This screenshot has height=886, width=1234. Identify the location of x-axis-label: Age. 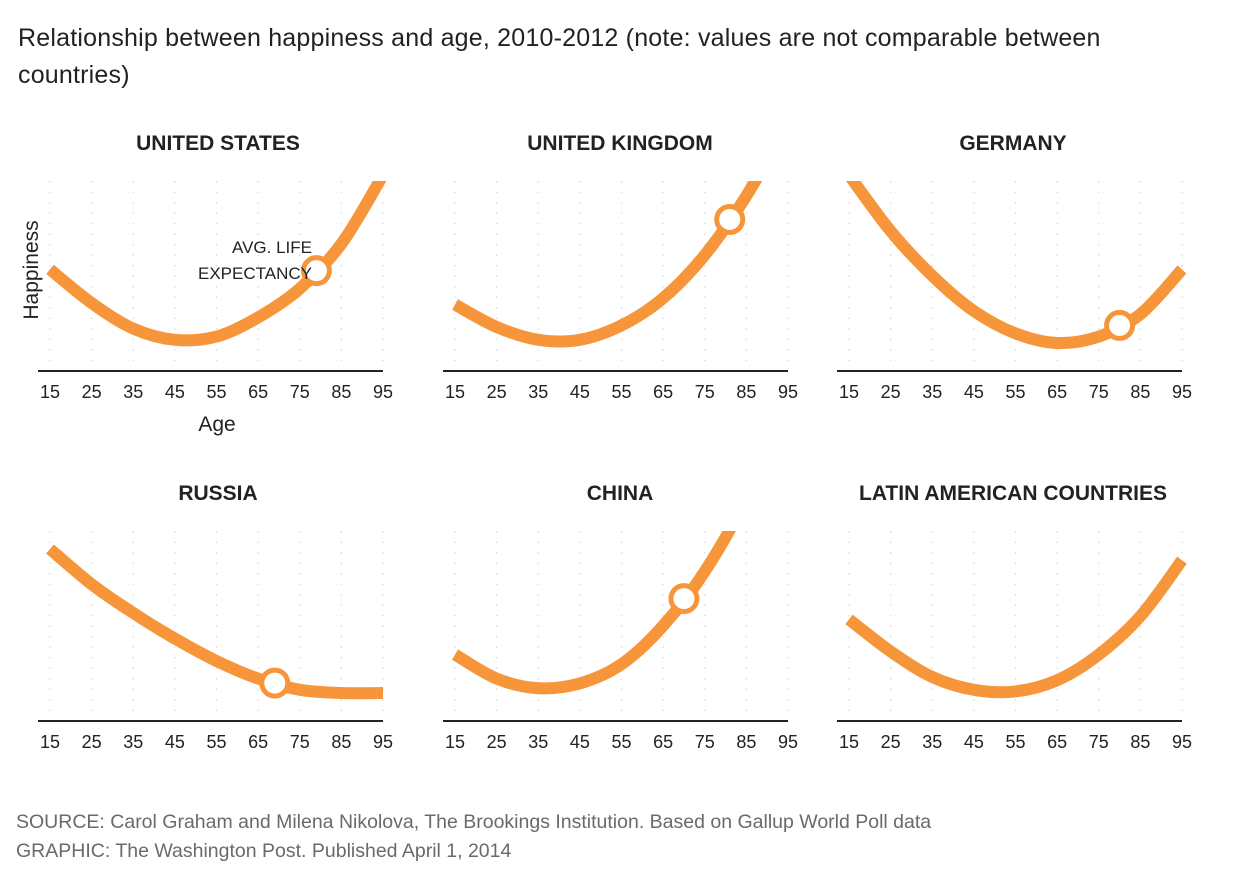
(216, 424).